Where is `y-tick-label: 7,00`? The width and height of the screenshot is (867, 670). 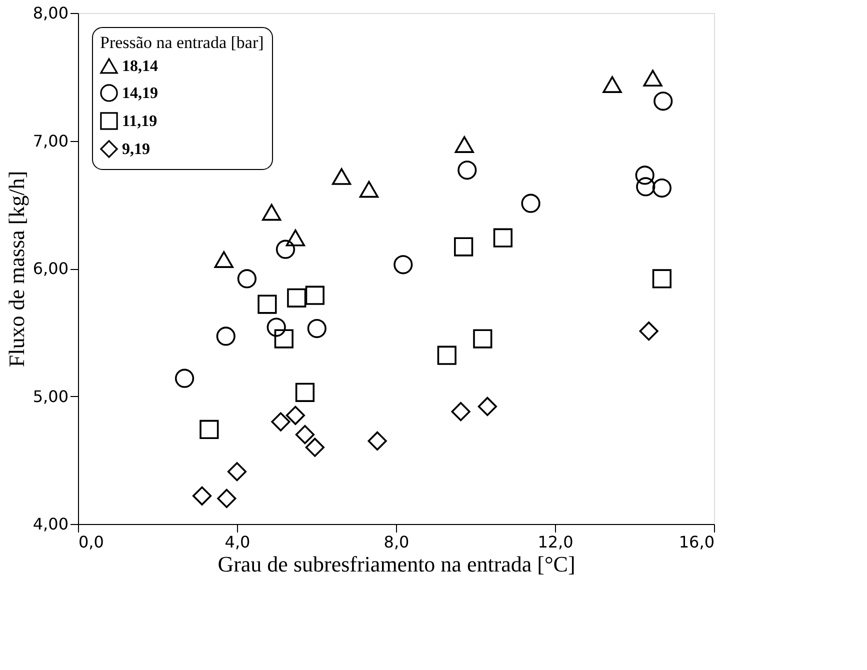
y-tick-label: 7,00 is located at coordinates (50, 140).